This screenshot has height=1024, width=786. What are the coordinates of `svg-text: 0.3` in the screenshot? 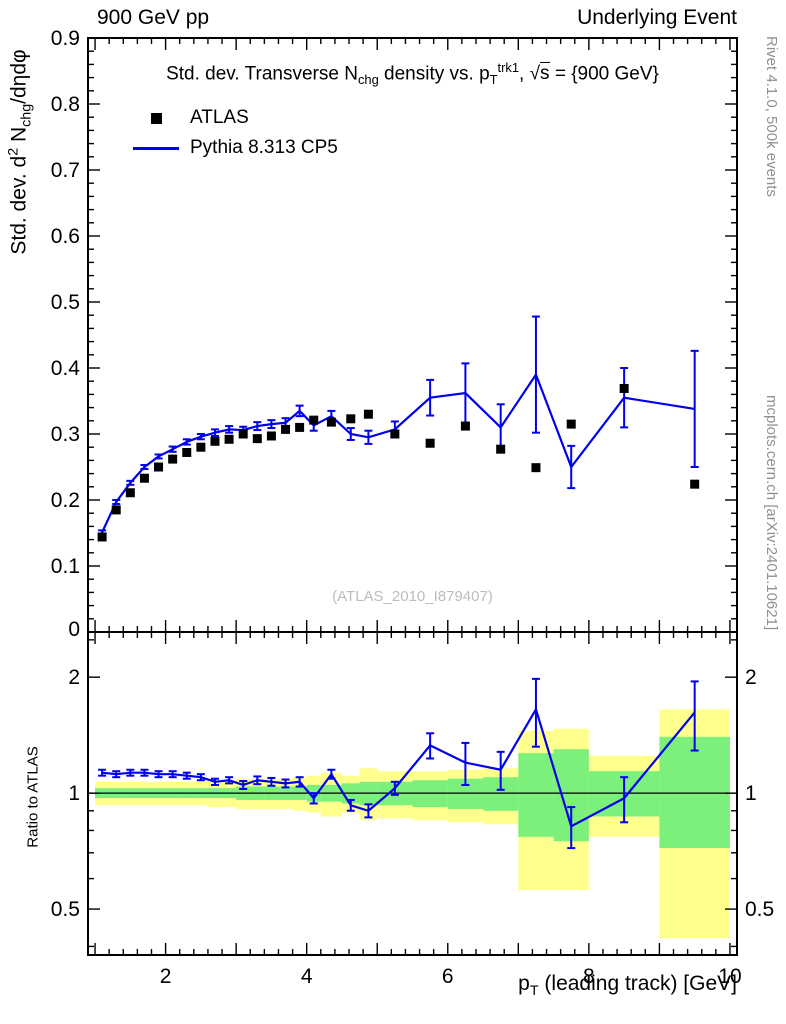 It's located at (65, 434).